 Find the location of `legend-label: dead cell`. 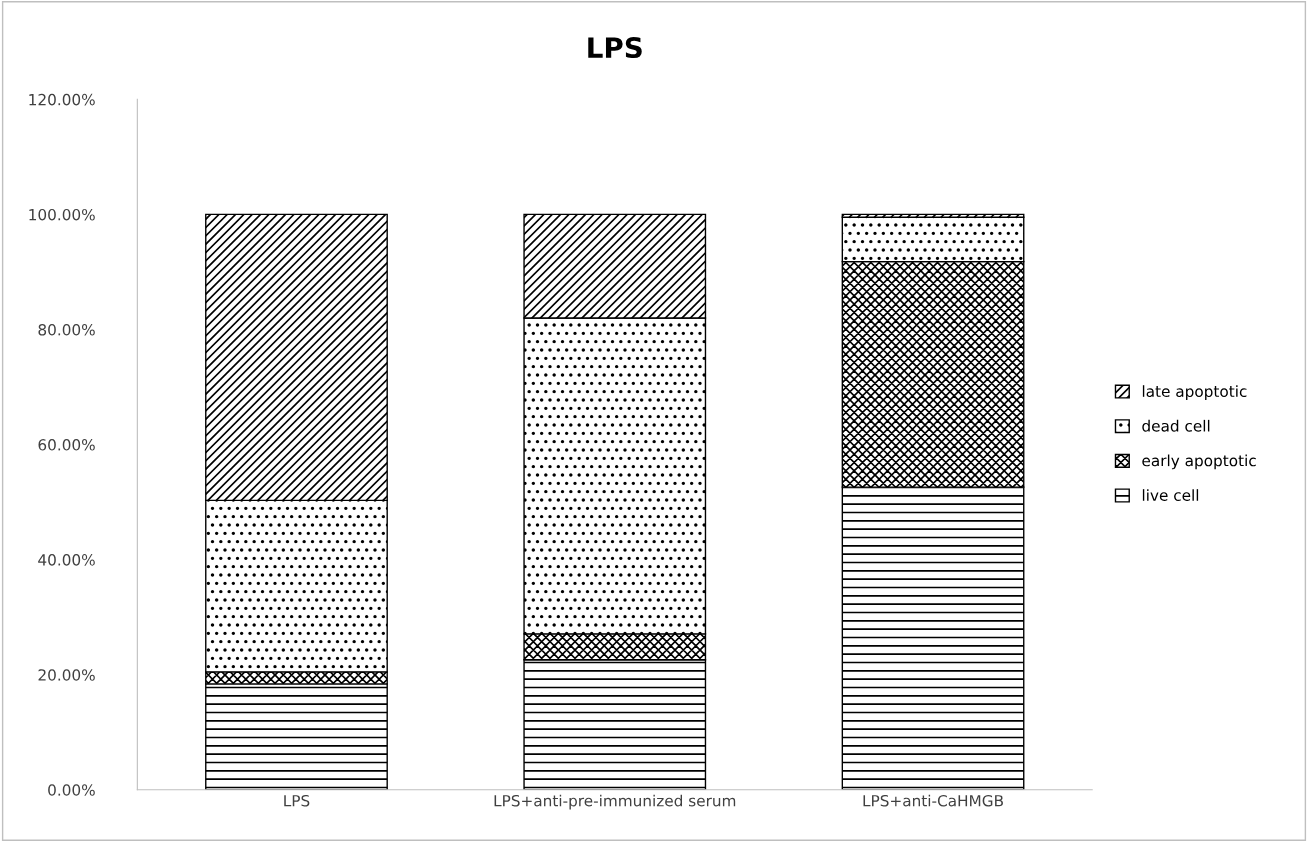

legend-label: dead cell is located at coordinates (1176, 425).